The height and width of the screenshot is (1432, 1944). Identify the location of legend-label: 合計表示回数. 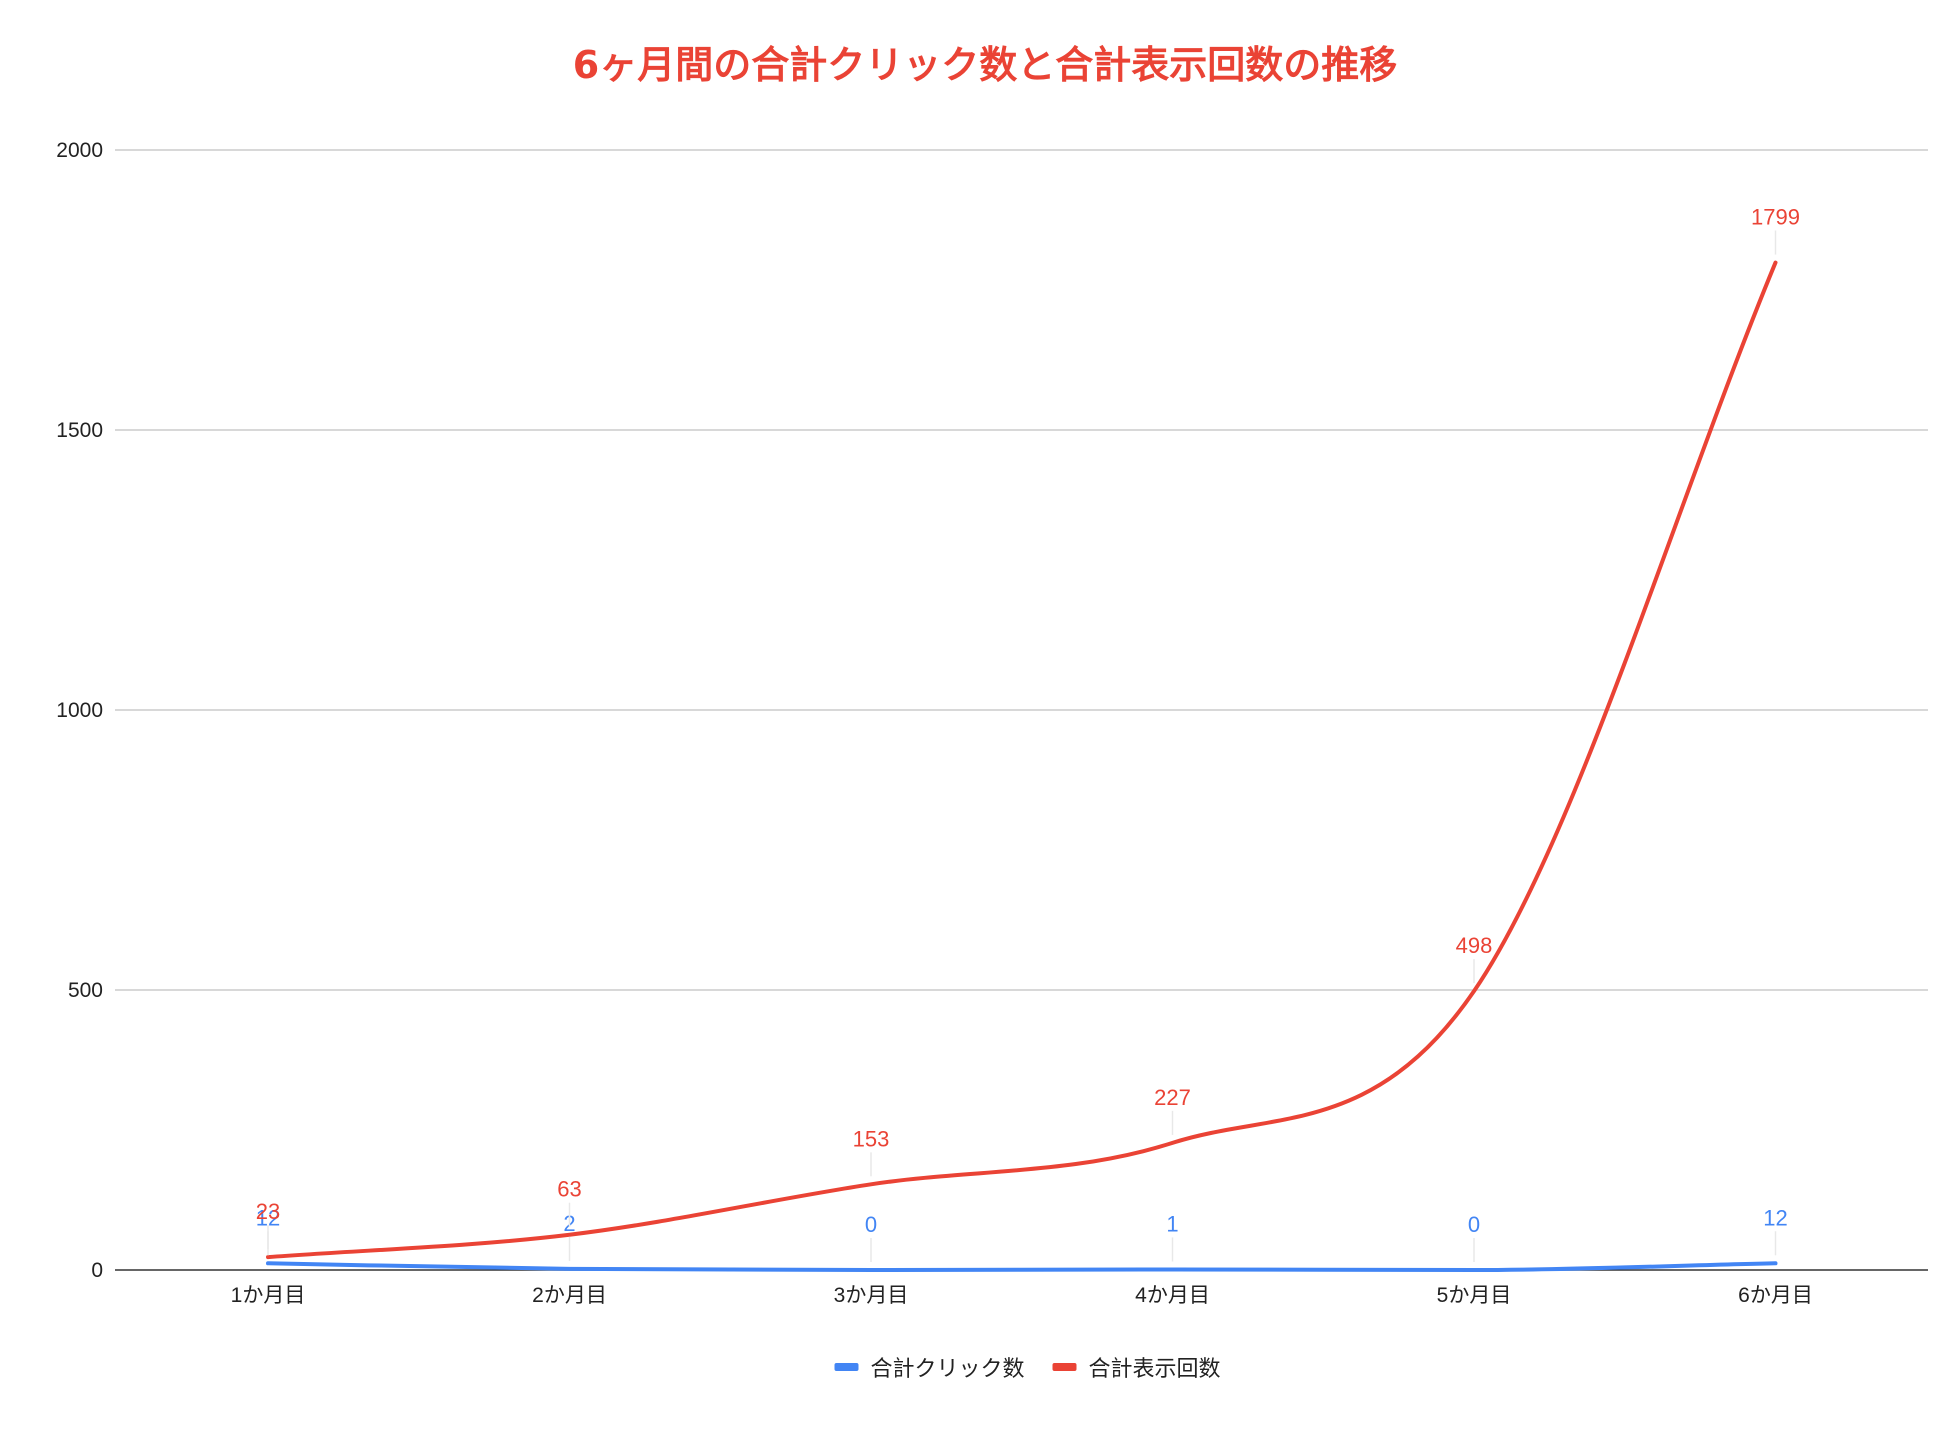
(1155, 1369).